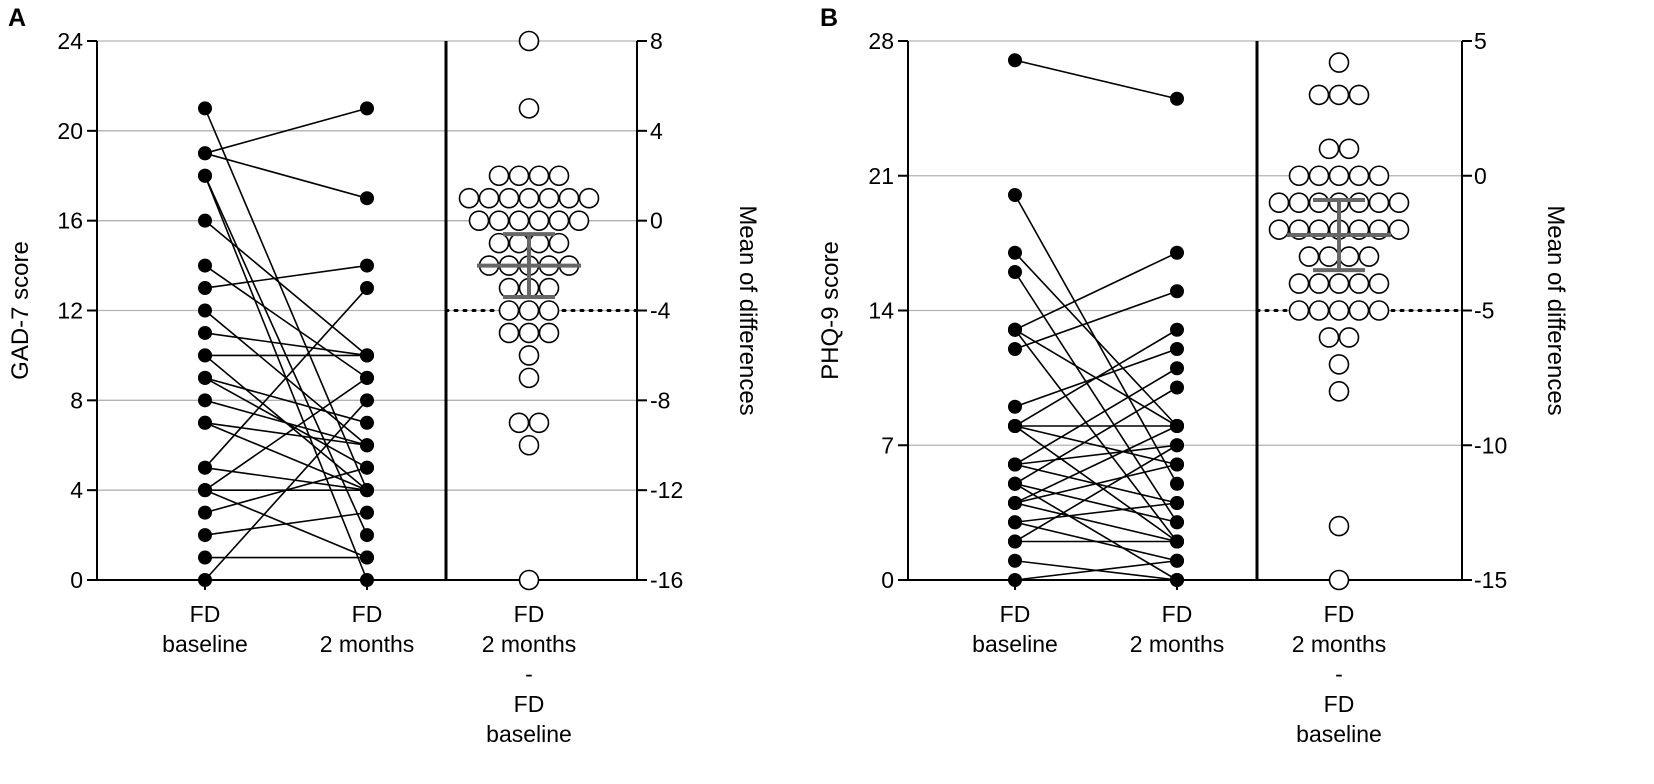  I want to click on y2-tick-label: -8, so click(660, 400).